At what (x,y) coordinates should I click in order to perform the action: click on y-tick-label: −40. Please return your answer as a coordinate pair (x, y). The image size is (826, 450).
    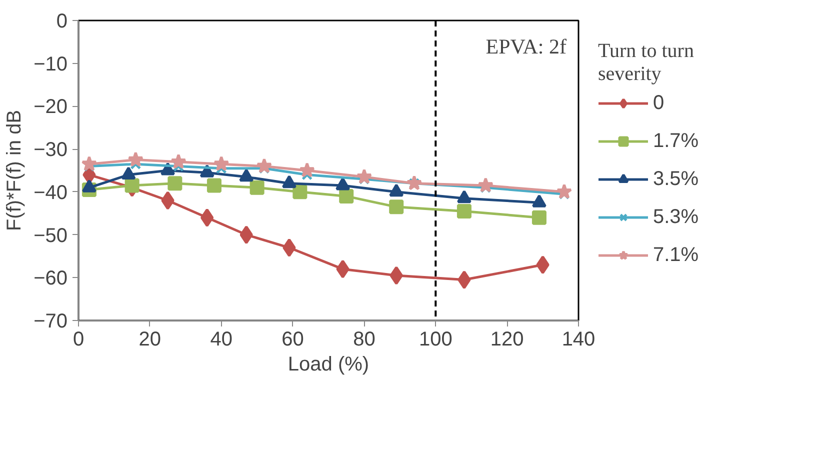
    Looking at the image, I should click on (51, 193).